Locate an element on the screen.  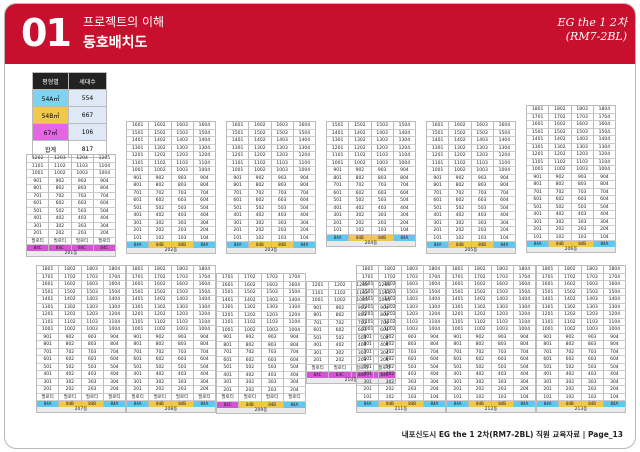
unit-cell: 1402 is located at coordinates (70, 300).